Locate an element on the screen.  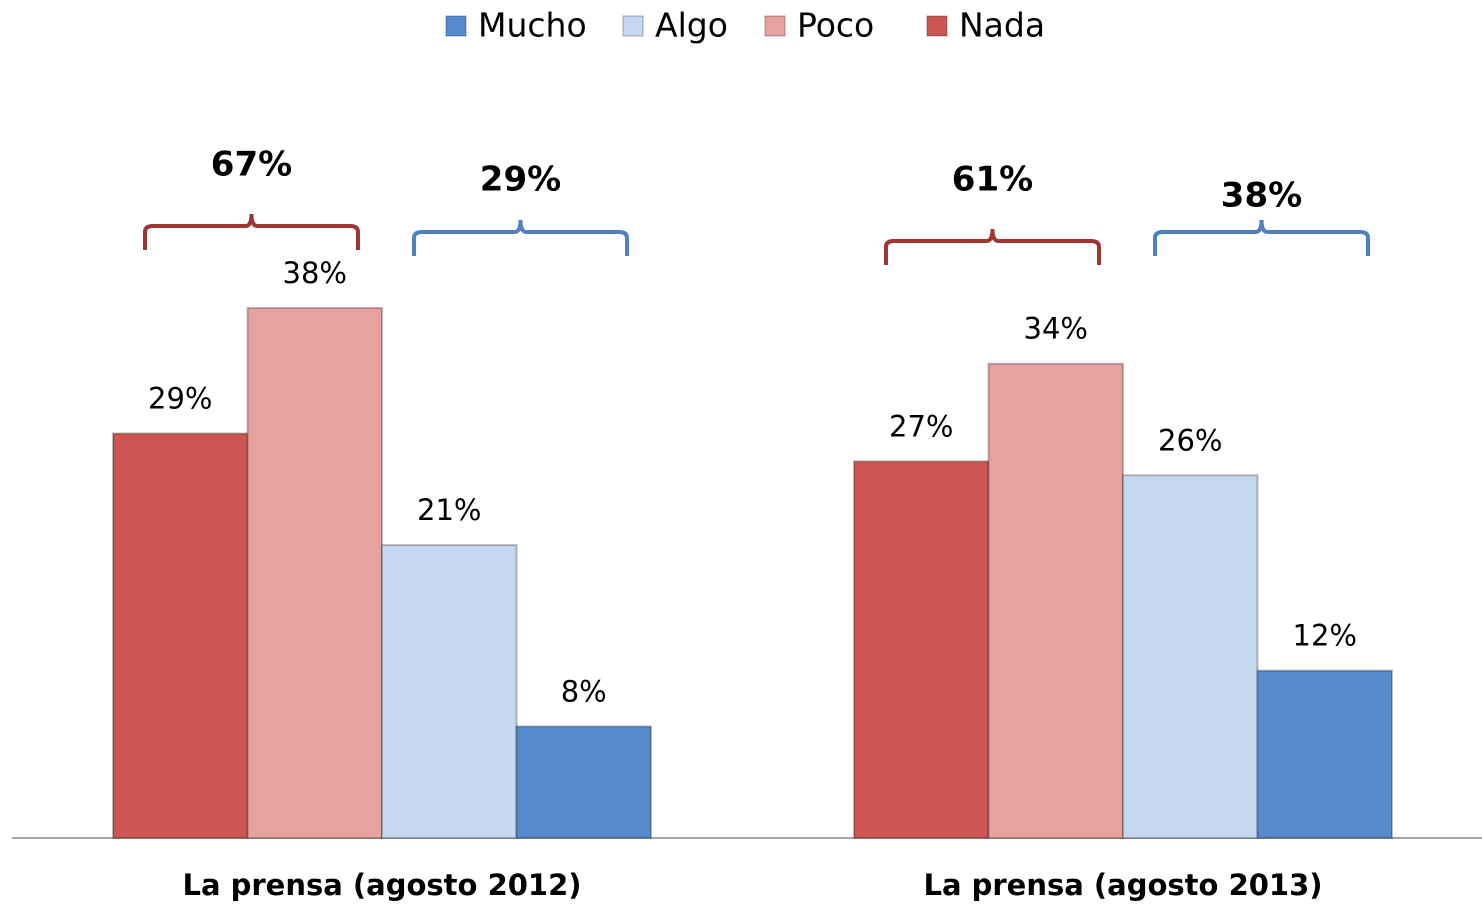
legend-label: Algo is located at coordinates (691, 25).